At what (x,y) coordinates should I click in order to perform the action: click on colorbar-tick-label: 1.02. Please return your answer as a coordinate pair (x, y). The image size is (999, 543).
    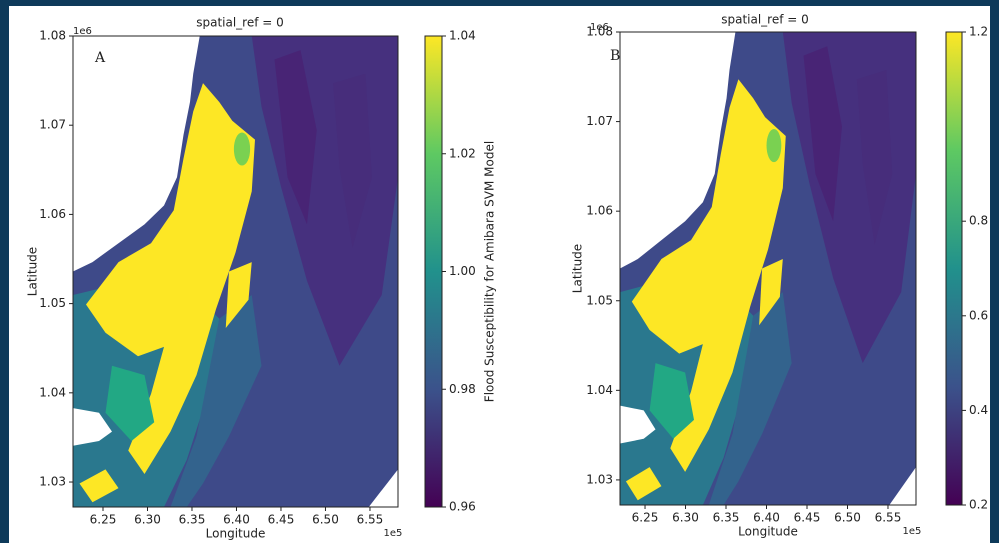
    Looking at the image, I should click on (462, 153).